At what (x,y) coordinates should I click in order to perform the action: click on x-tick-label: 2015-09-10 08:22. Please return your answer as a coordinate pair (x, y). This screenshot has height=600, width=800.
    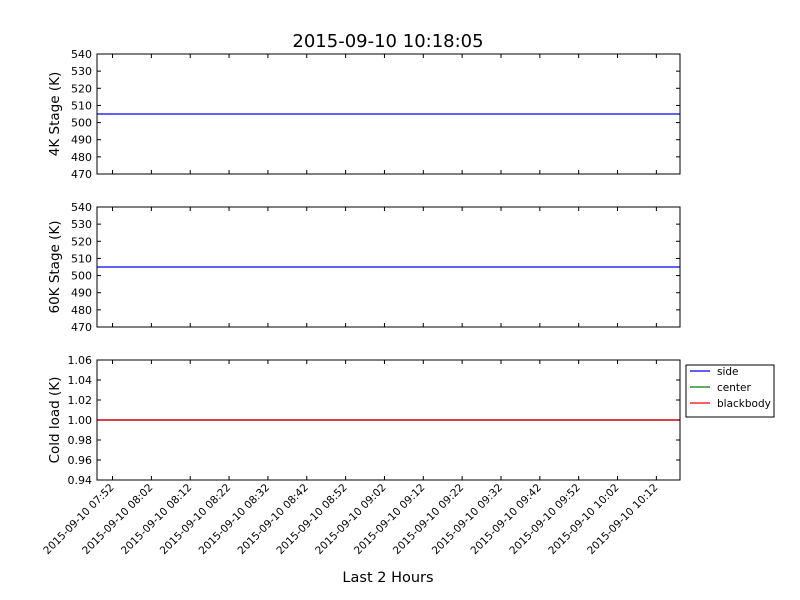
    Looking at the image, I should click on (195, 519).